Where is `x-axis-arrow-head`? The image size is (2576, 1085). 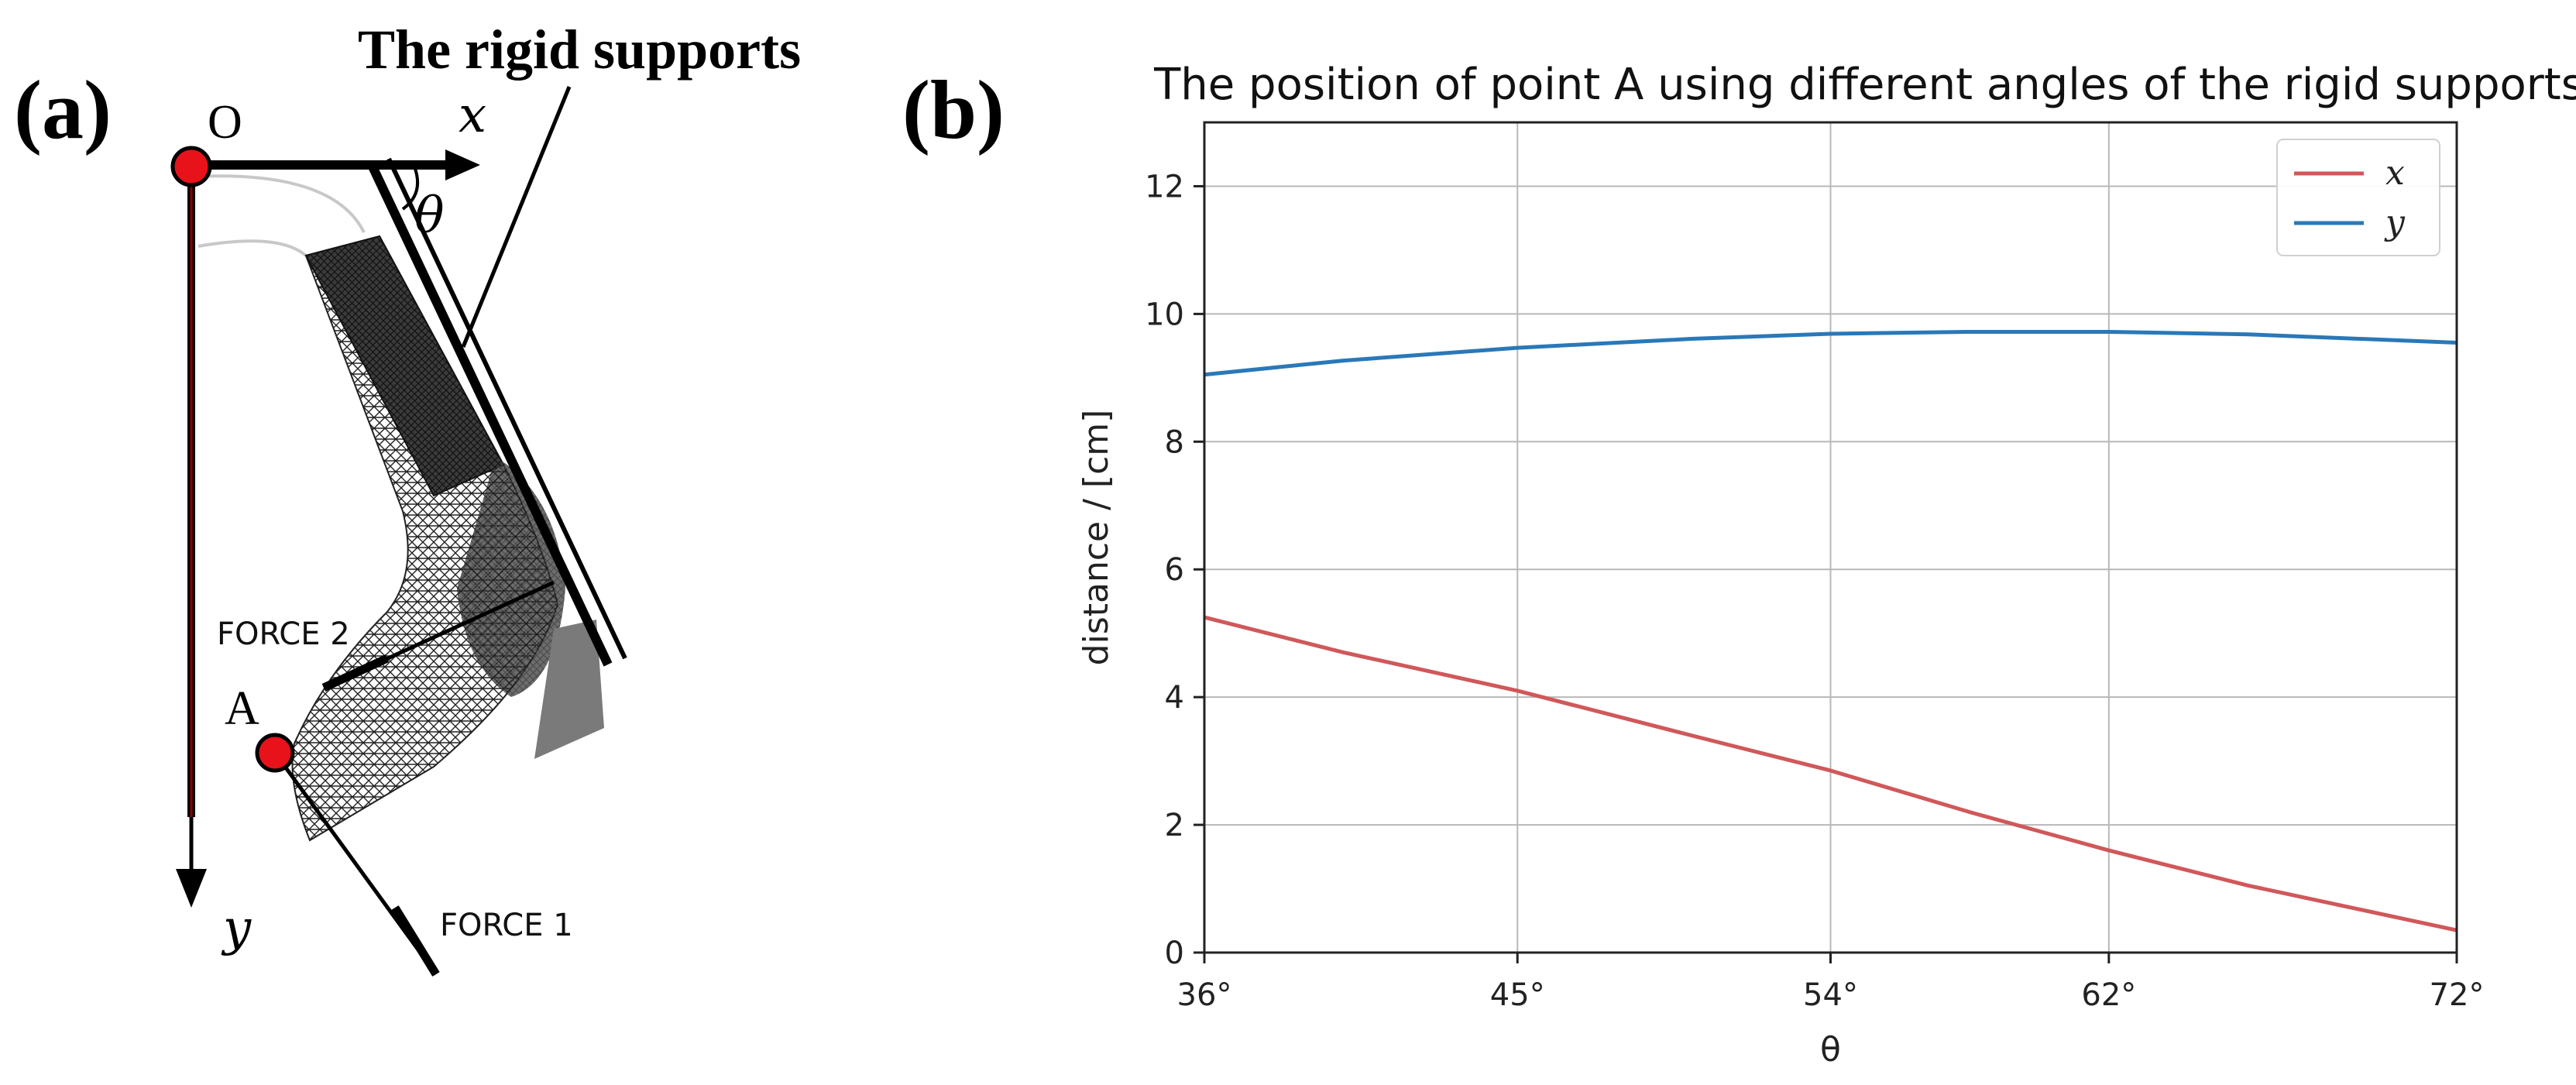
x-axis-arrow-head is located at coordinates (462, 164).